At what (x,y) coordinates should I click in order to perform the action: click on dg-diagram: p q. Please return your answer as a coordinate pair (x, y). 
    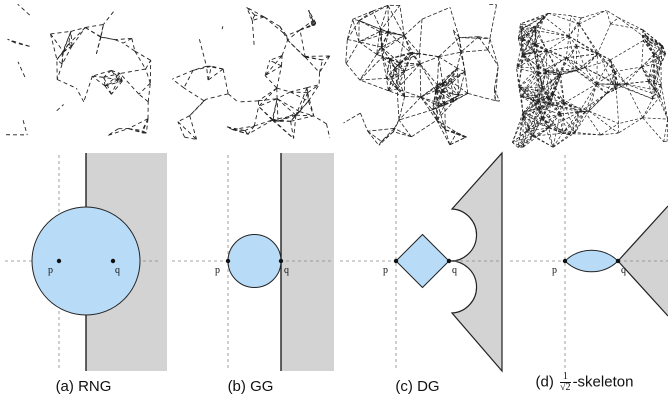
    Looking at the image, I should click on (421, 262).